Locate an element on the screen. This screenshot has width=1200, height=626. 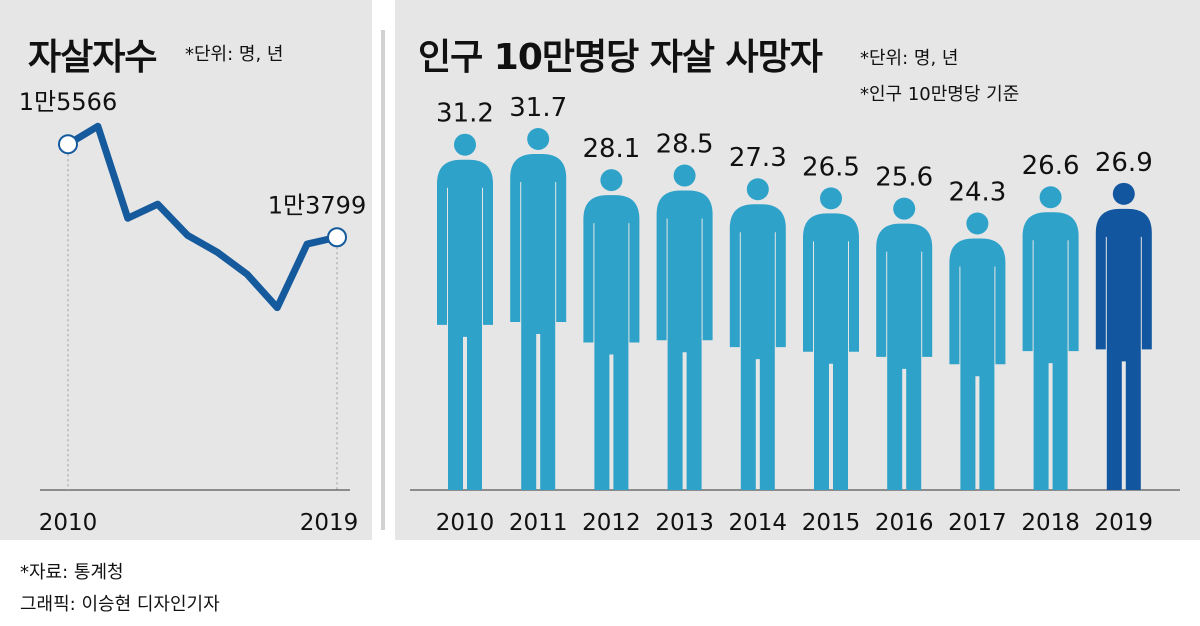
value-label-2017: 24.3 is located at coordinates (977, 193).